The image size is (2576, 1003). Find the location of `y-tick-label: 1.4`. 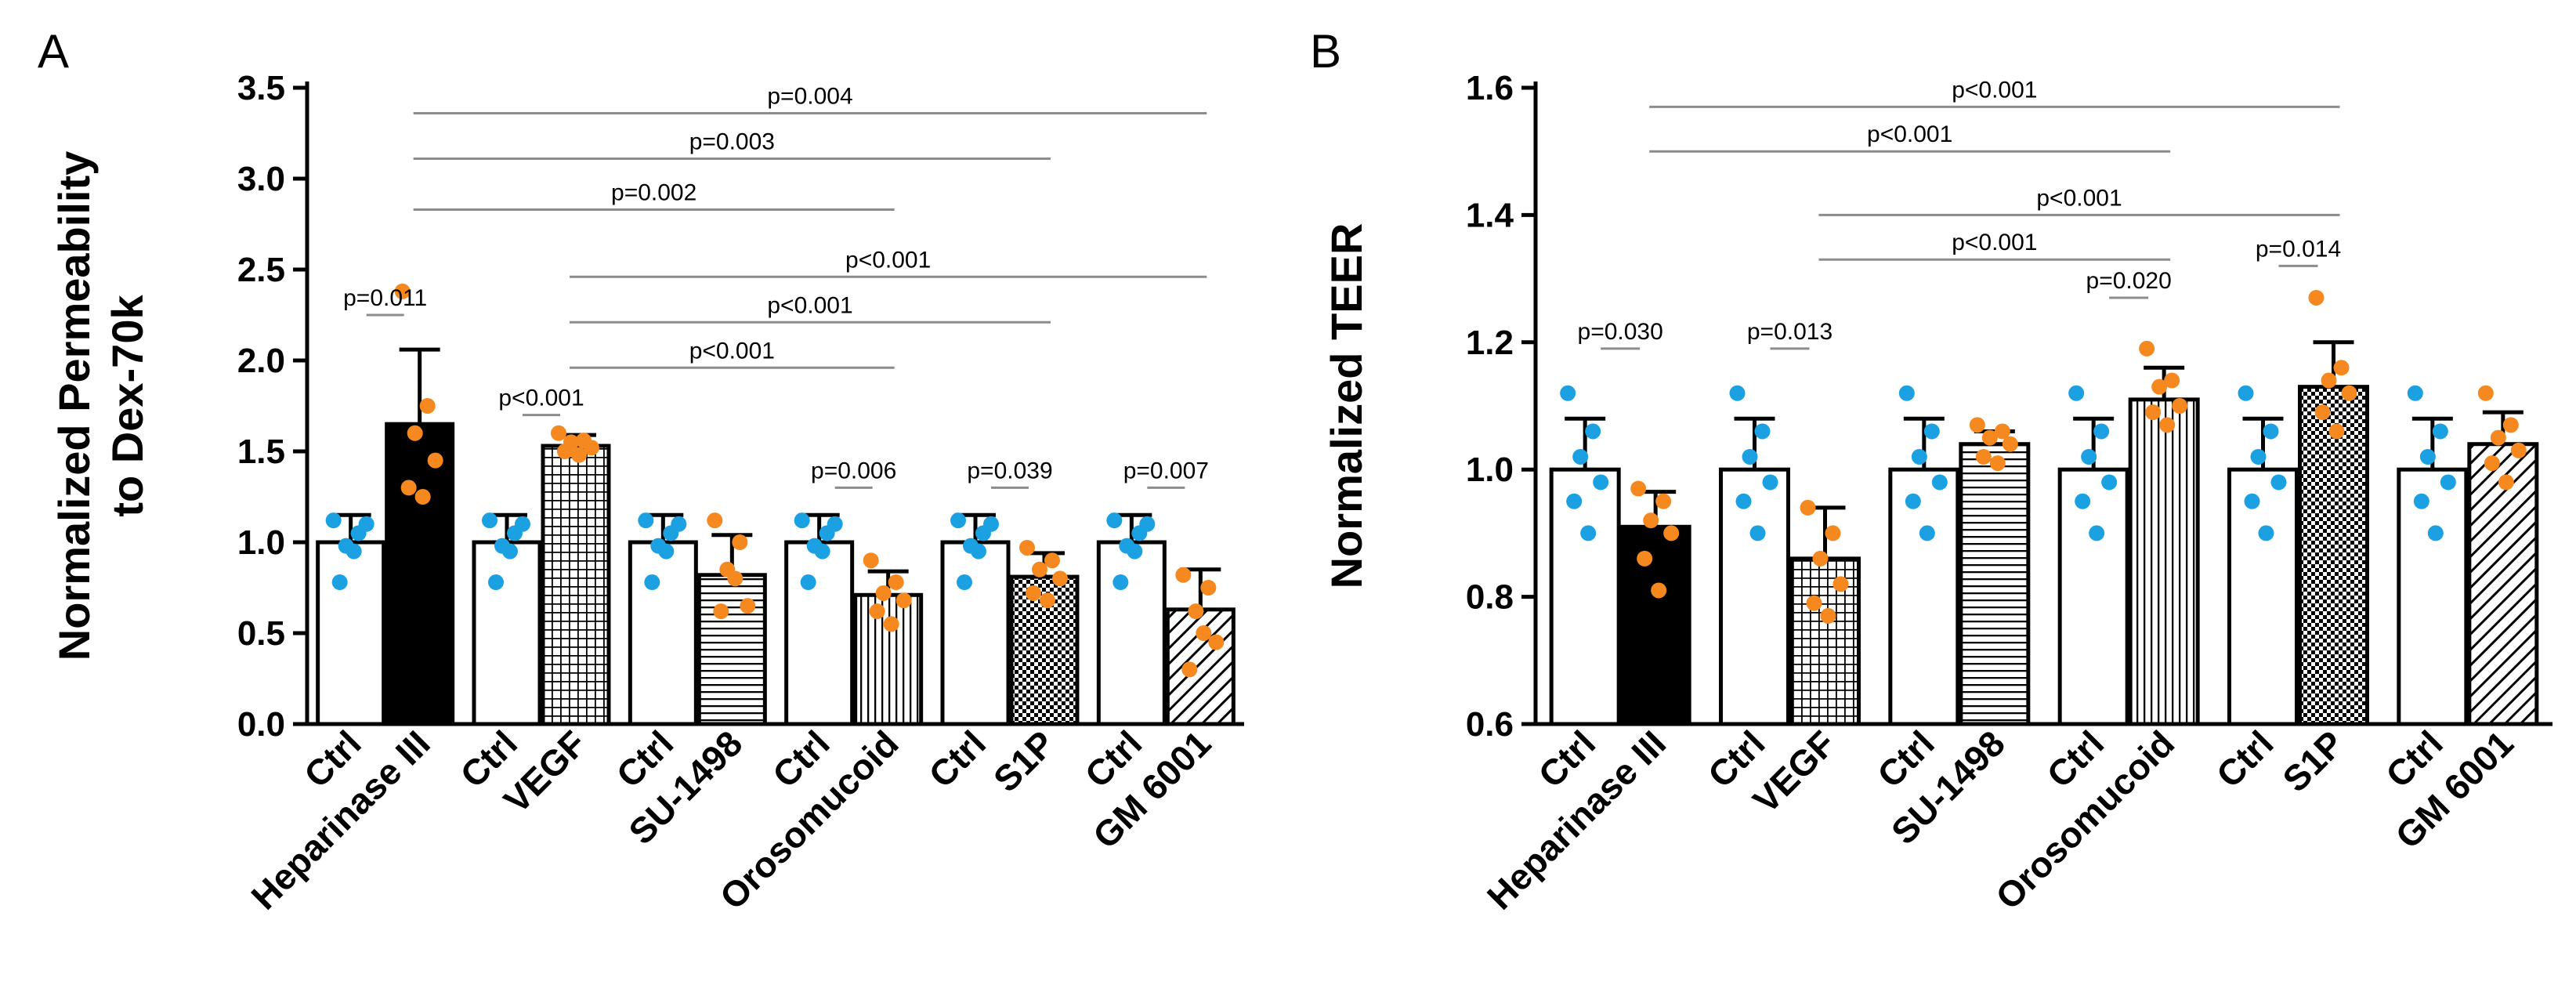

y-tick-label: 1.4 is located at coordinates (1490, 215).